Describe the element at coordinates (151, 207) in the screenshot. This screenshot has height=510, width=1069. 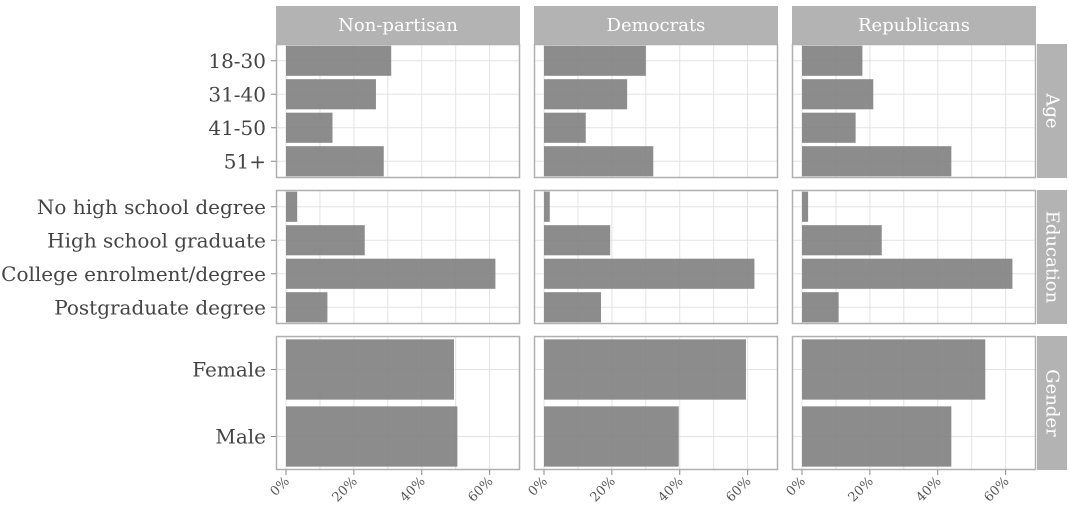
I see `category-label: No high school degree` at that location.